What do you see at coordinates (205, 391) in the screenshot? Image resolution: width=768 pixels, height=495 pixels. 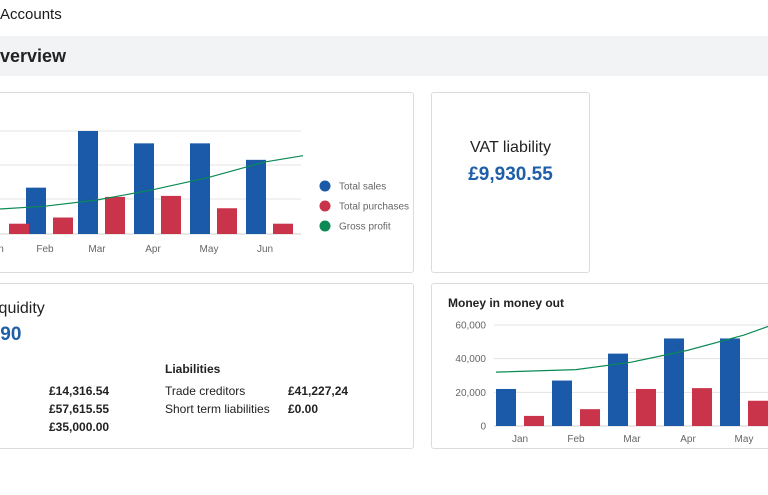 I see `liability-label-trade-creditors: Trade creditors` at bounding box center [205, 391].